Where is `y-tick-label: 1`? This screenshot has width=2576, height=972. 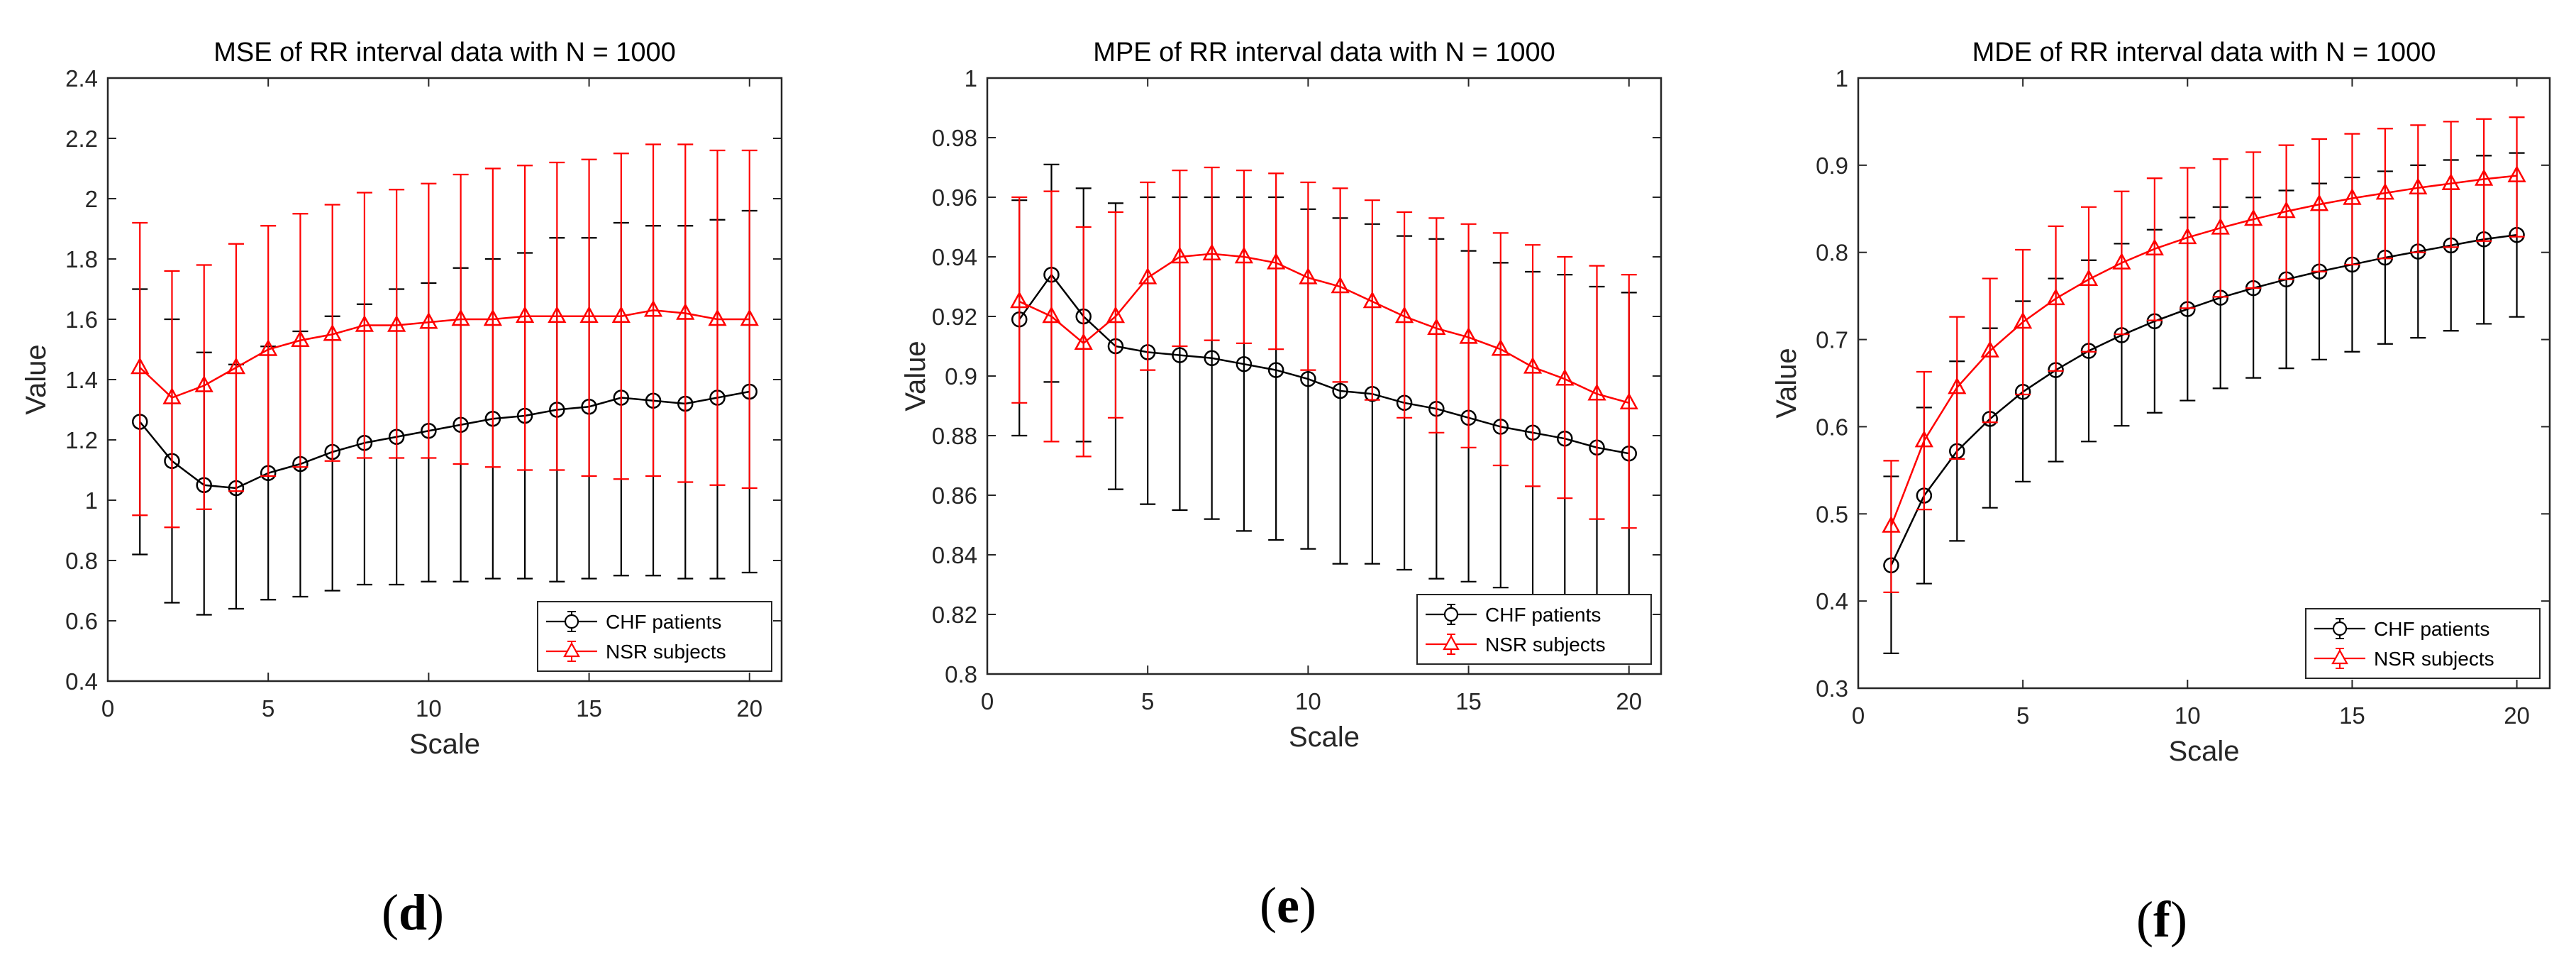 y-tick-label: 1 is located at coordinates (1842, 78).